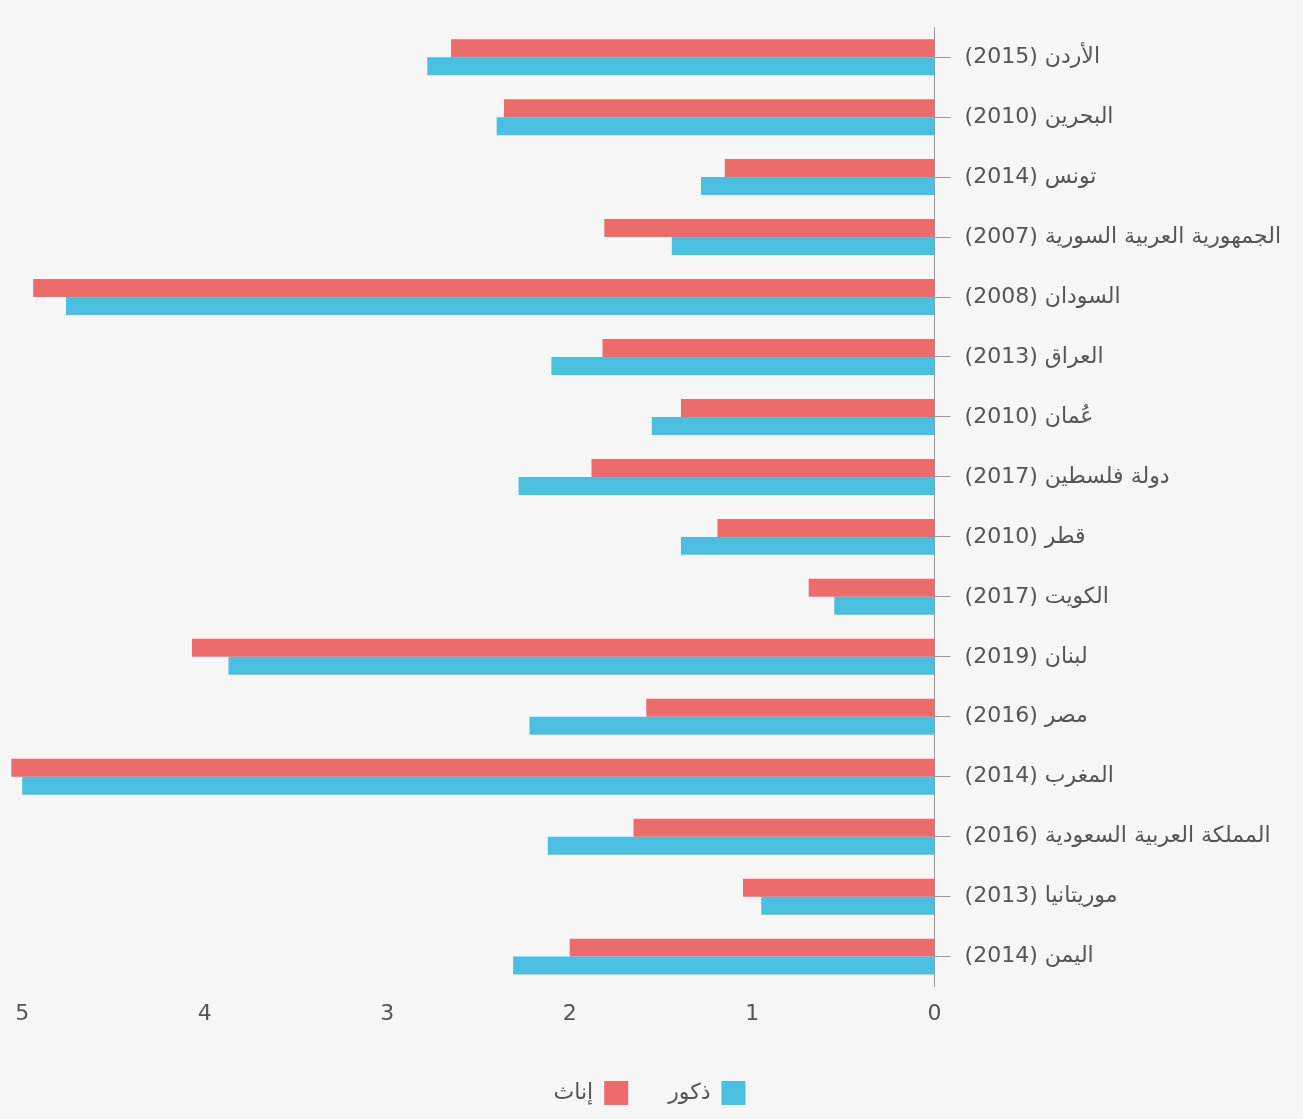  I want to click on y-tick-label: الكويت (2017), so click(1036, 595).